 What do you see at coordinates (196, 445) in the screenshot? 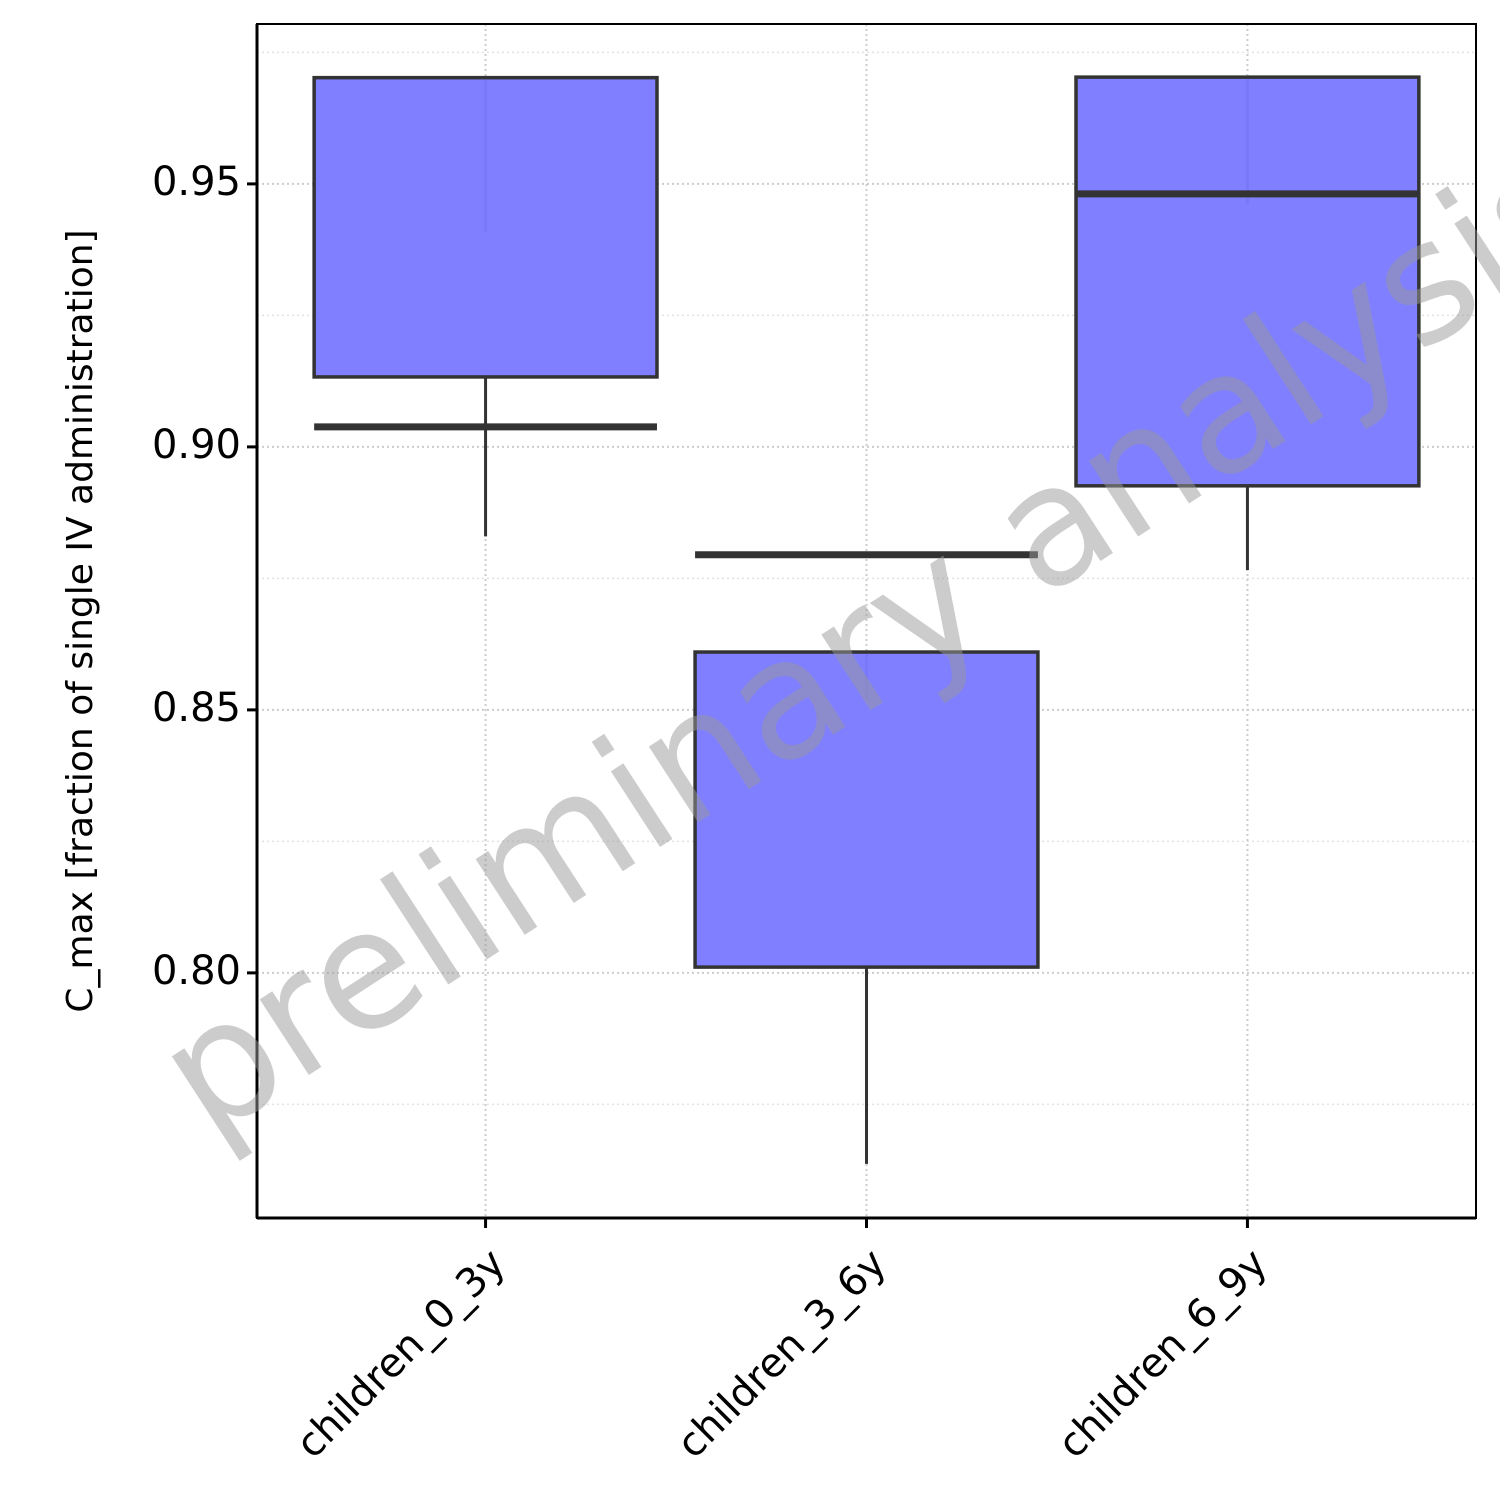
I see `y-tick-label: 0.90` at bounding box center [196, 445].